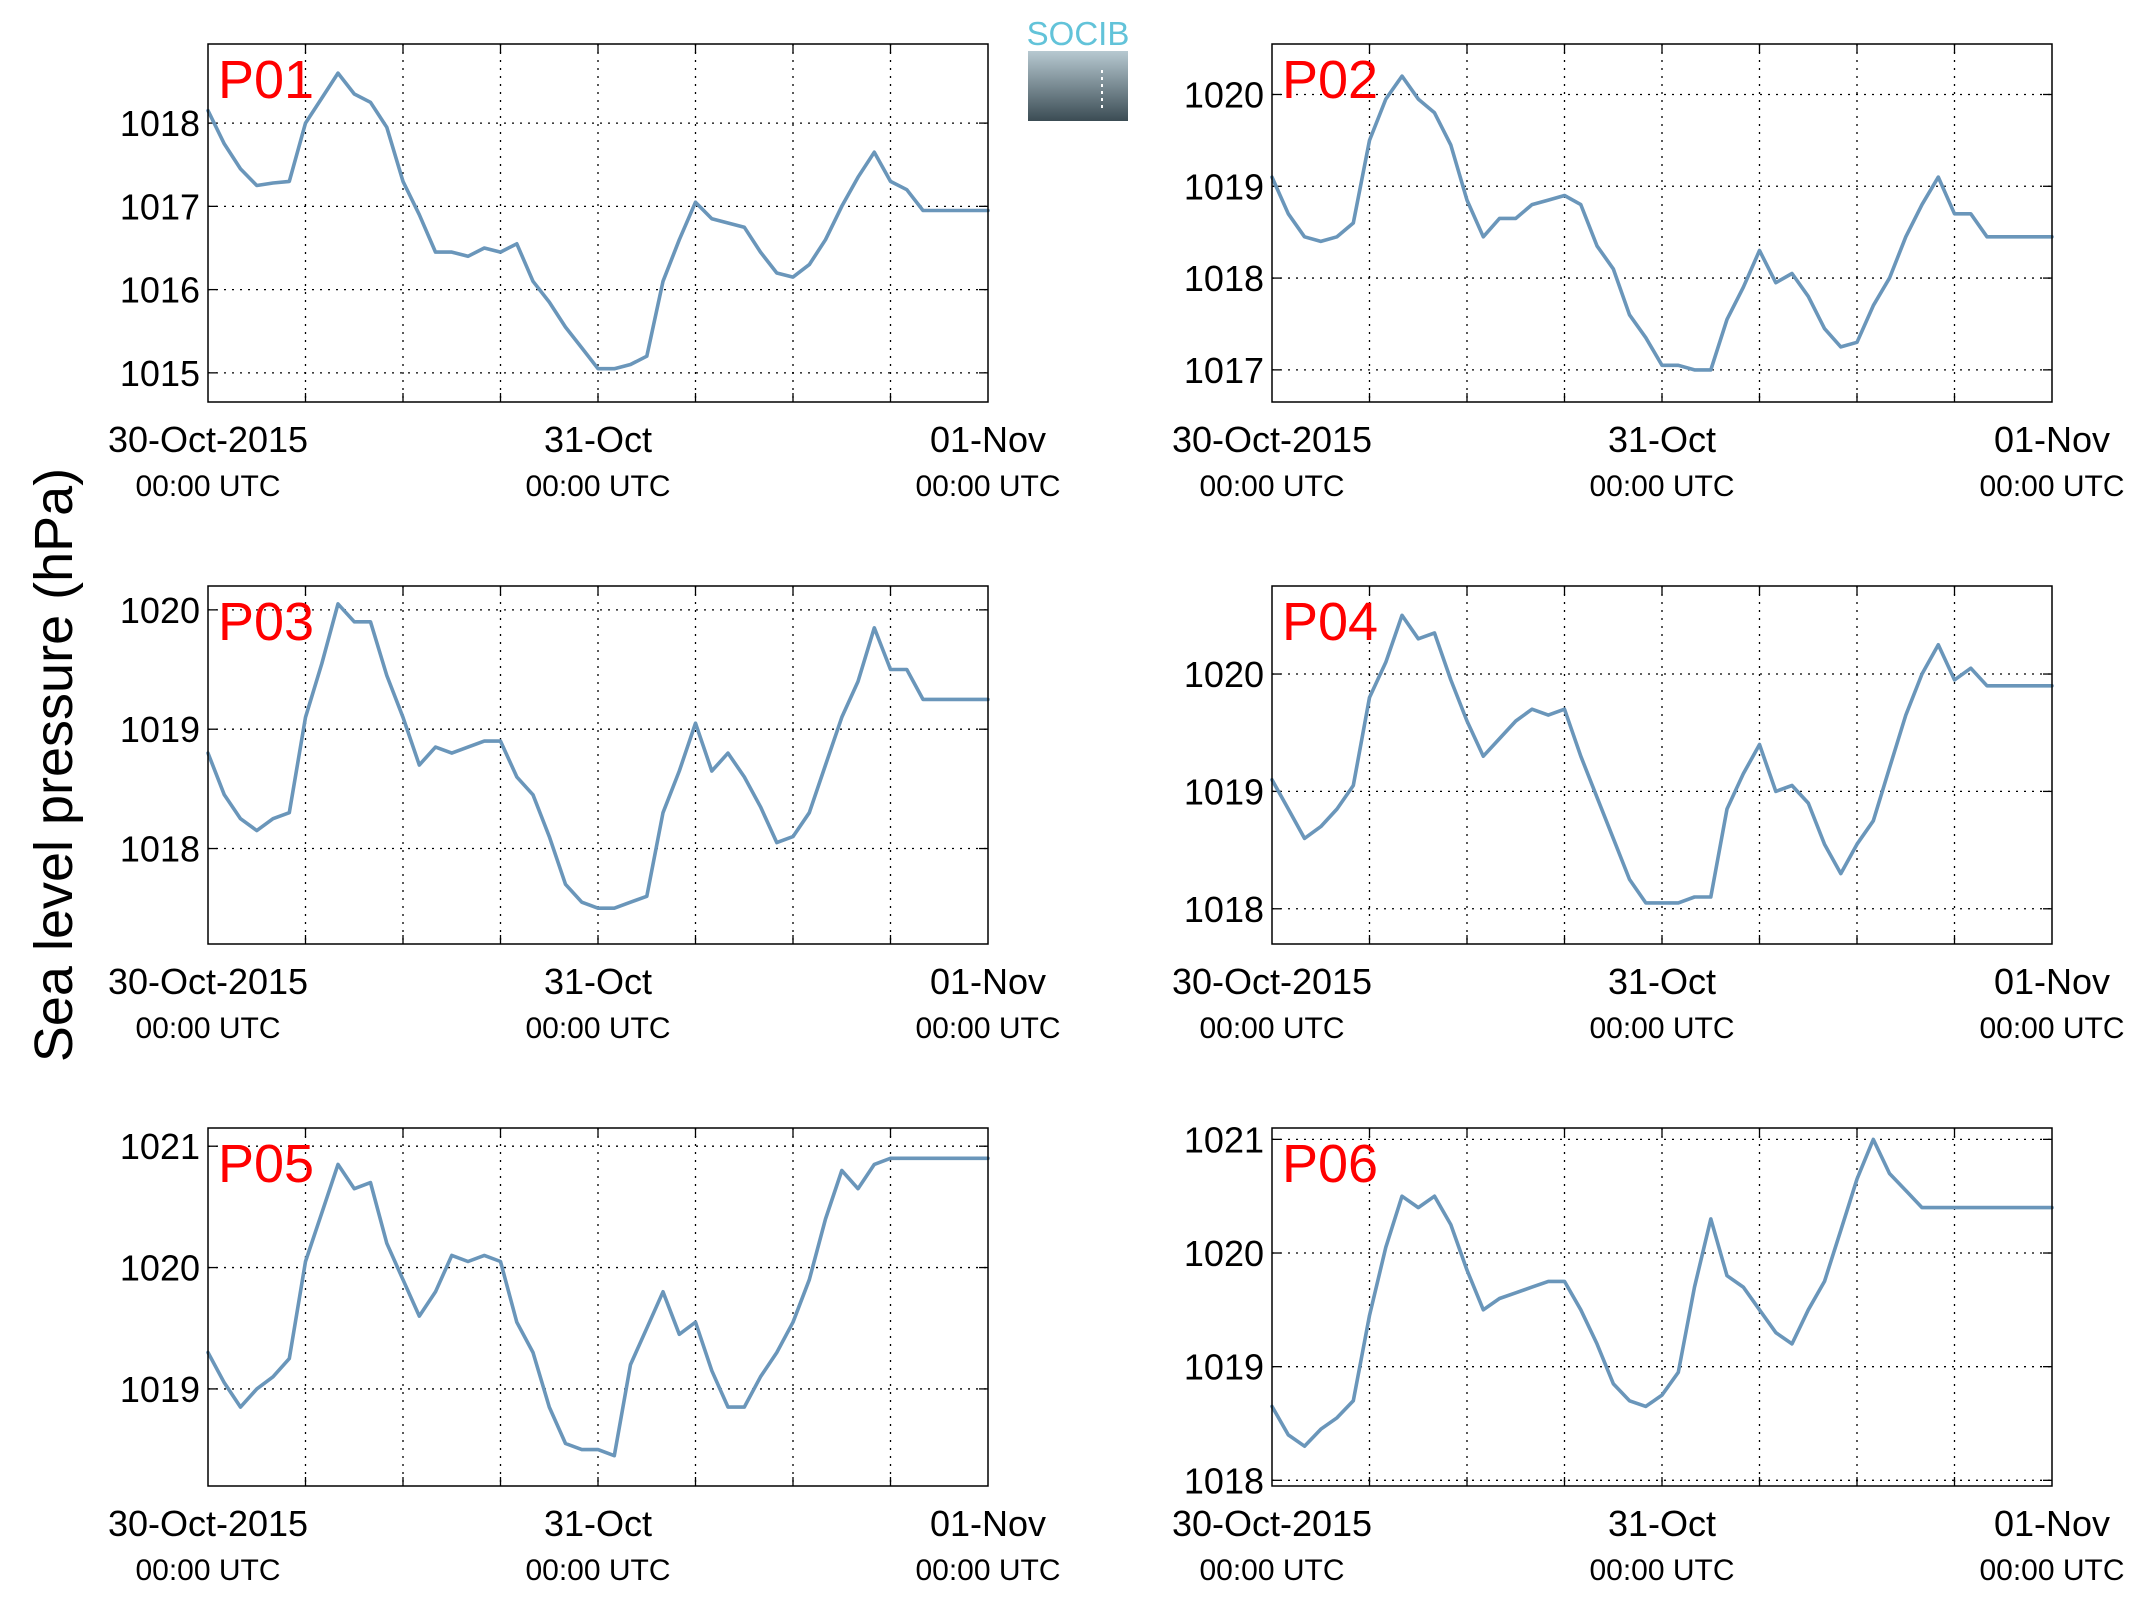 This screenshot has width=2133, height=1608. I want to click on panel-label-p03: P03, so click(266, 622).